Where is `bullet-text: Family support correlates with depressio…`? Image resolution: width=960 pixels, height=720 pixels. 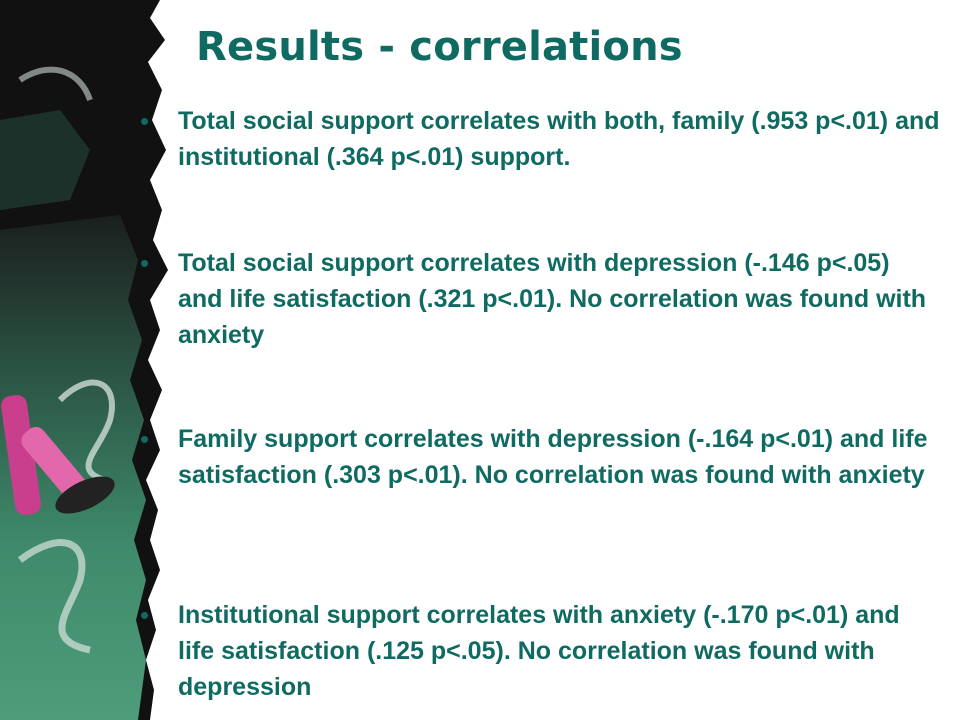
bullet-text: Family support correlates with depressio… is located at coordinates (553, 457).